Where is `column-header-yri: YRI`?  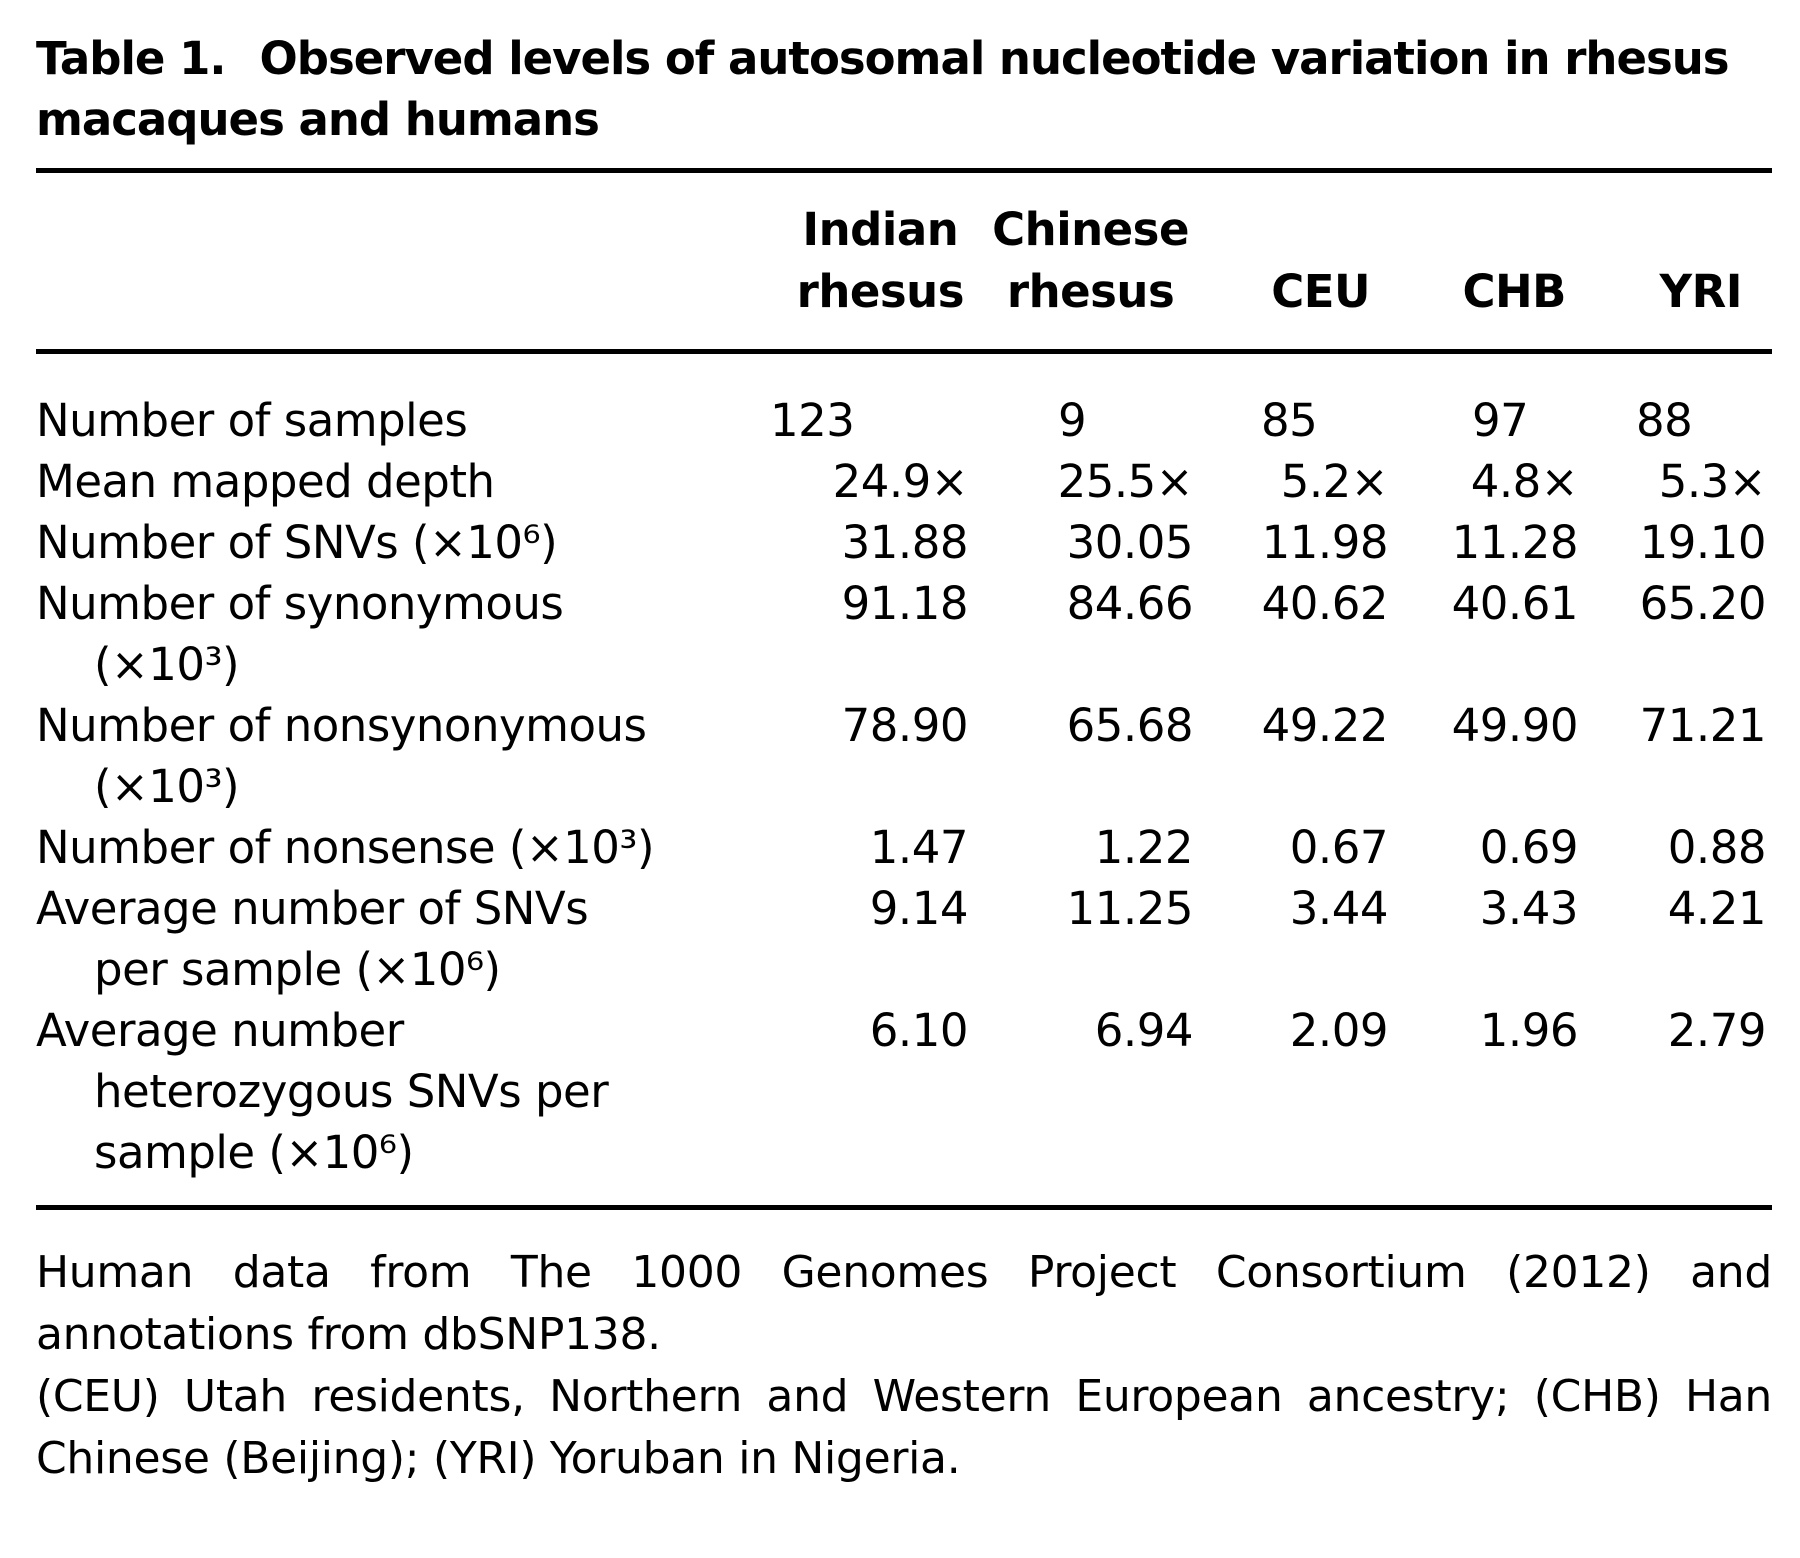 column-header-yri: YRI is located at coordinates (1701, 291).